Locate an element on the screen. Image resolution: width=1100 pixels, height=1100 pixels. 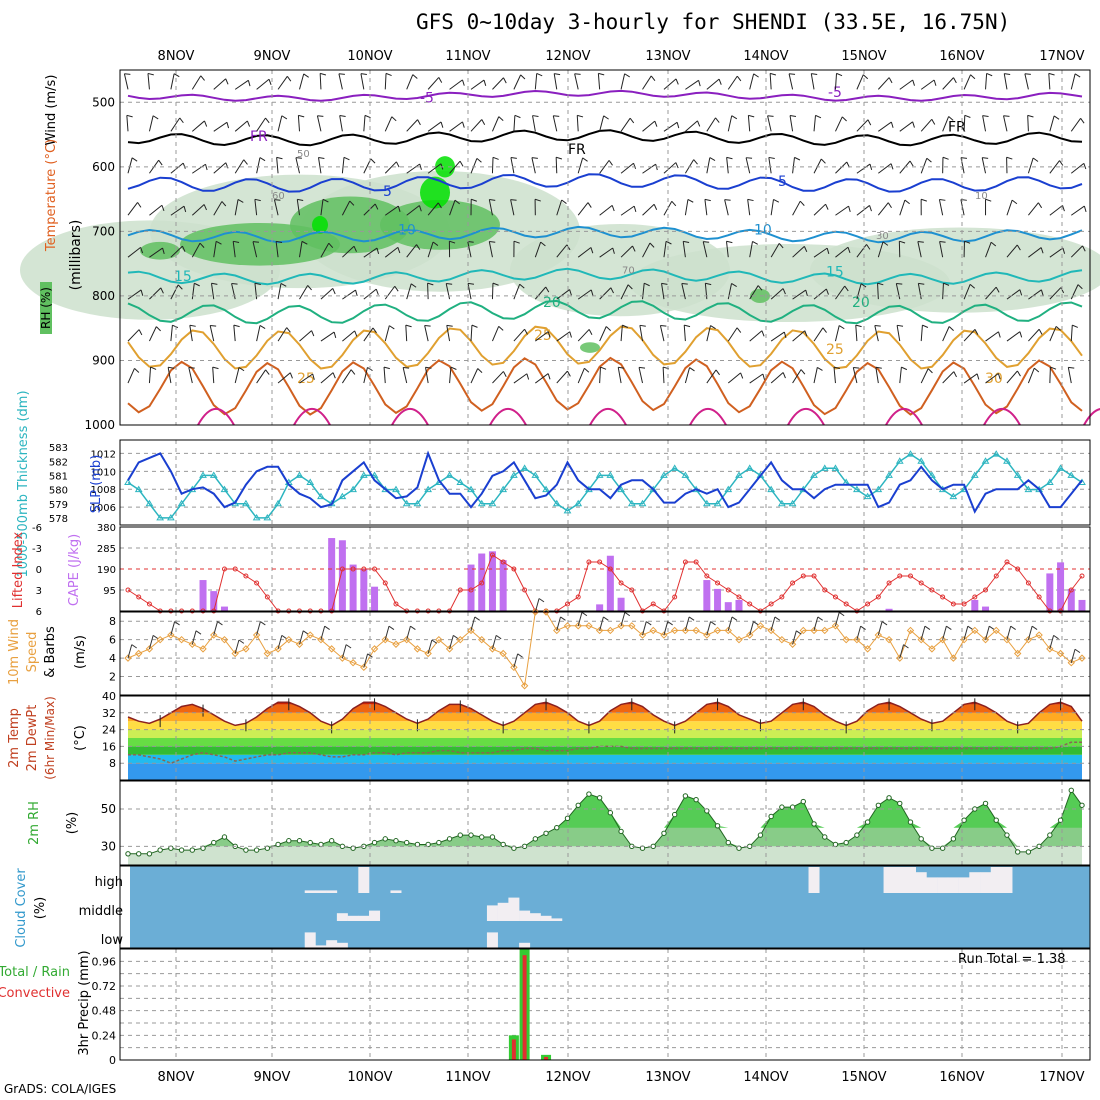
label-cloud-cover: Cloud Cover is located at coordinates (21, 908).